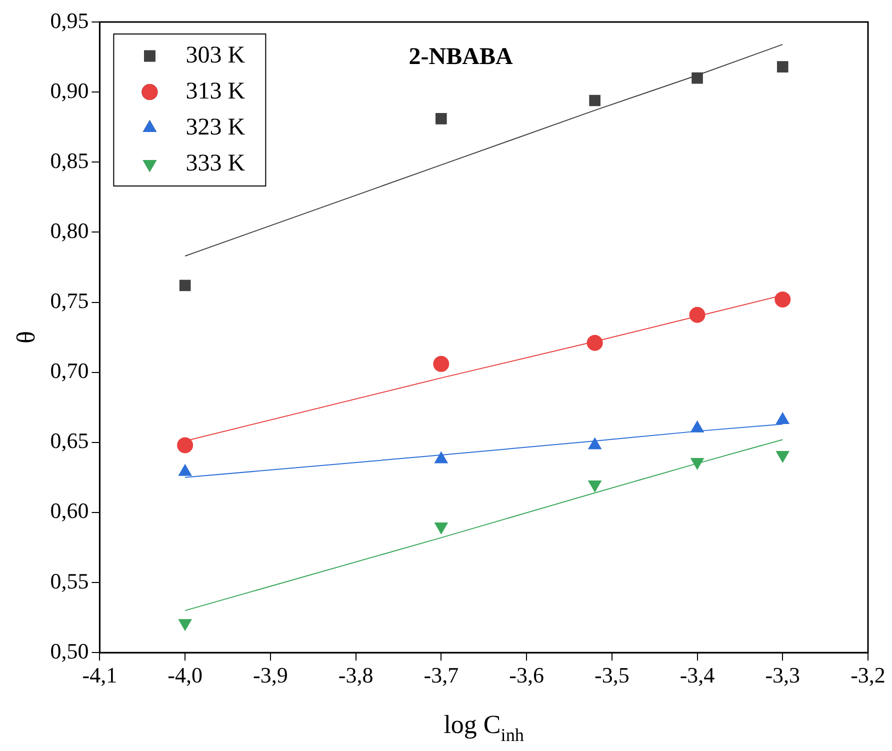 The width and height of the screenshot is (892, 751). Describe the element at coordinates (69, 511) in the screenshot. I see `y-tick-label: 0,60` at that location.